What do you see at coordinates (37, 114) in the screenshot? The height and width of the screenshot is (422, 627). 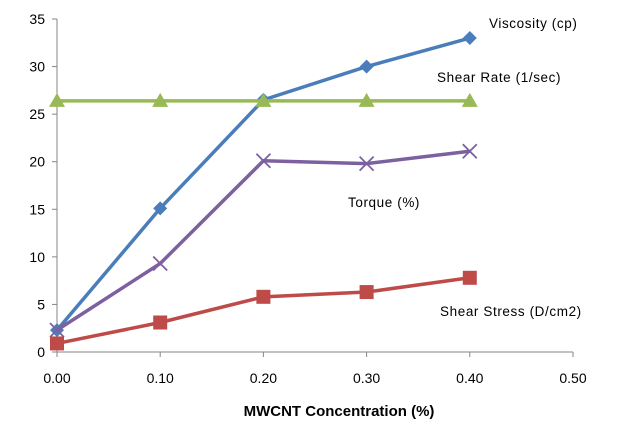 I see `y-tick-label: 25` at bounding box center [37, 114].